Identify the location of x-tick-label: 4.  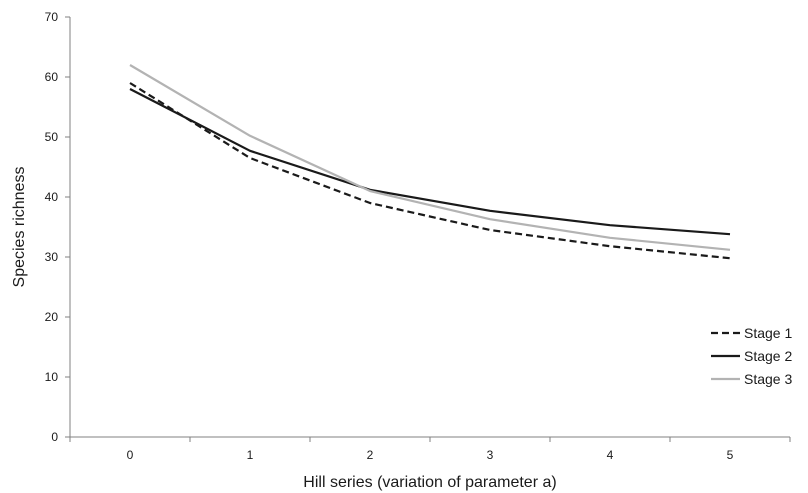
(610, 455).